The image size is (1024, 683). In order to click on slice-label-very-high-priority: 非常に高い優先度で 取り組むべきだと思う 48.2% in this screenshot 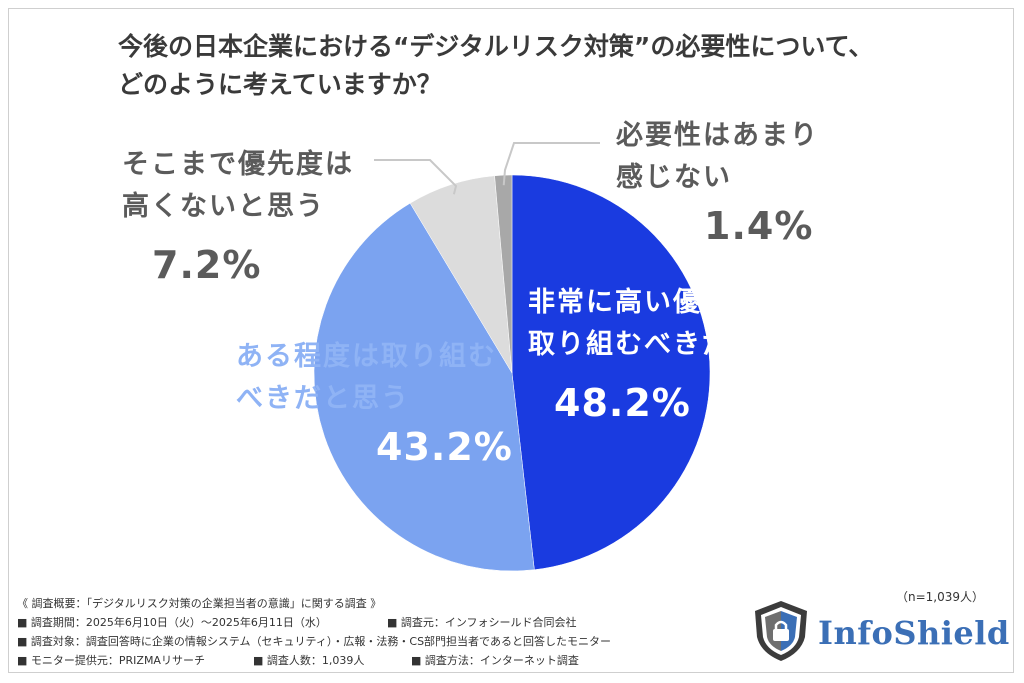, I will do `click(673, 354)`.